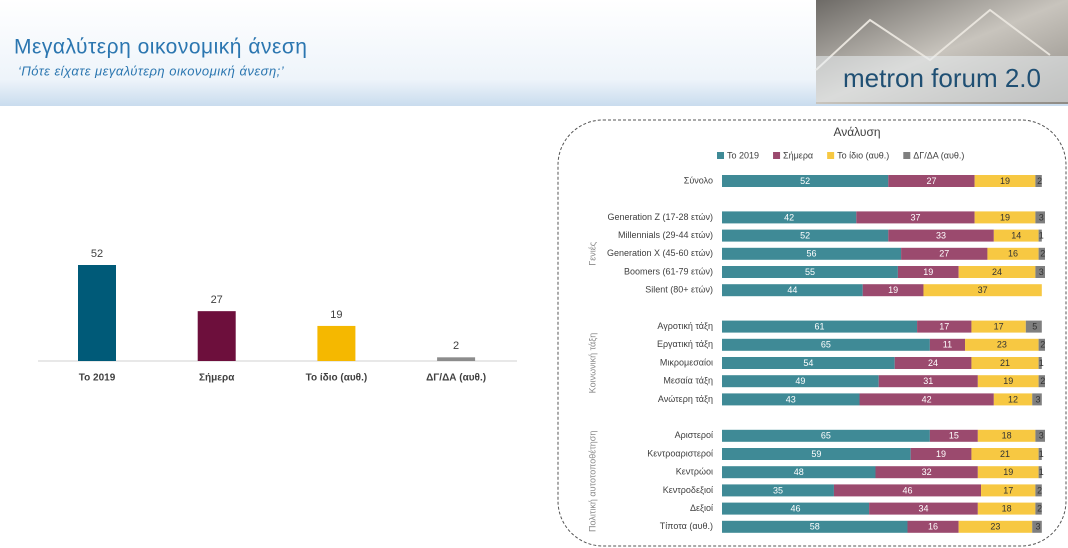  I want to click on category-label: Μικρομεσαίοι, so click(686, 362).